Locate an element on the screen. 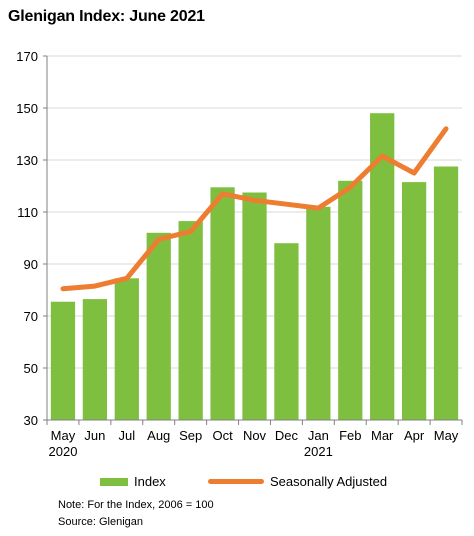 This screenshot has height=536, width=474. x-year-label: 2020 is located at coordinates (63, 451).